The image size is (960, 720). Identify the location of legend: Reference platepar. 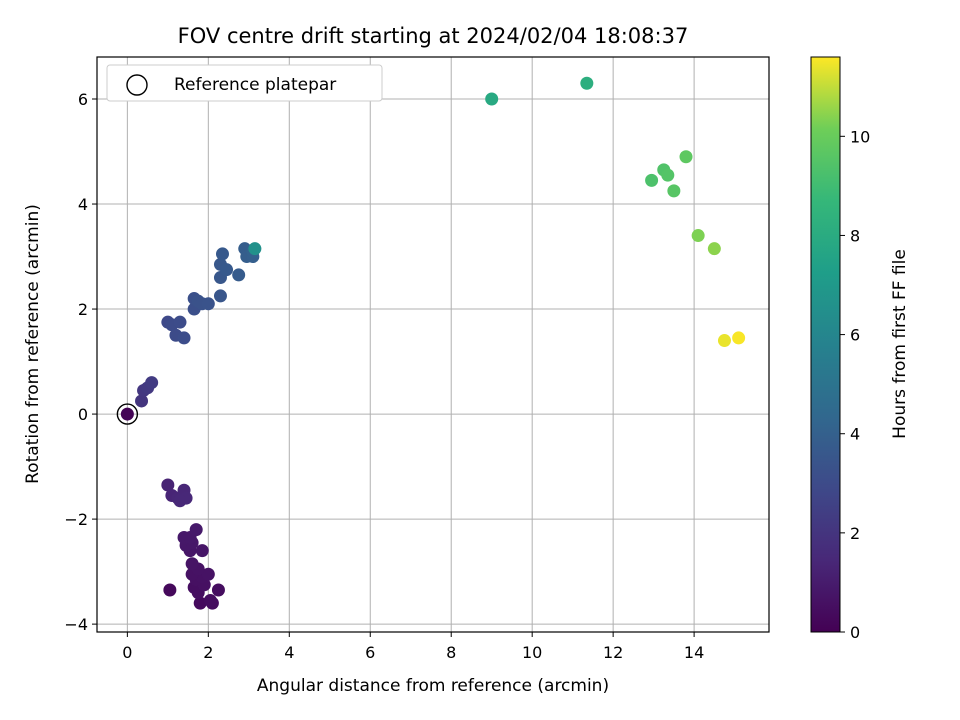
(244, 83).